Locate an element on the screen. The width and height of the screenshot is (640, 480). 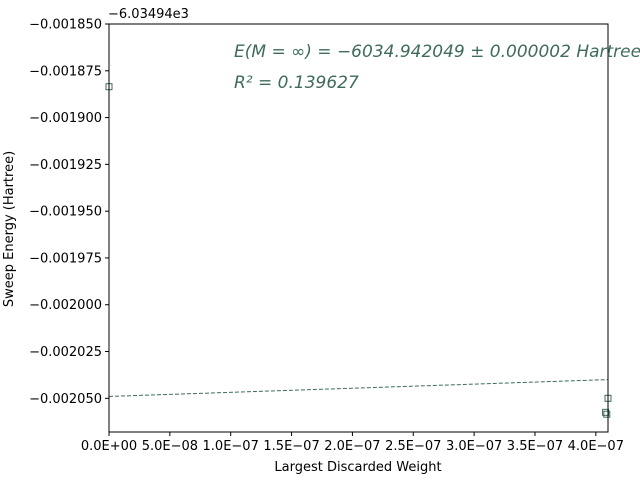
x-tick-label: 1.5E−07 is located at coordinates (291, 446).